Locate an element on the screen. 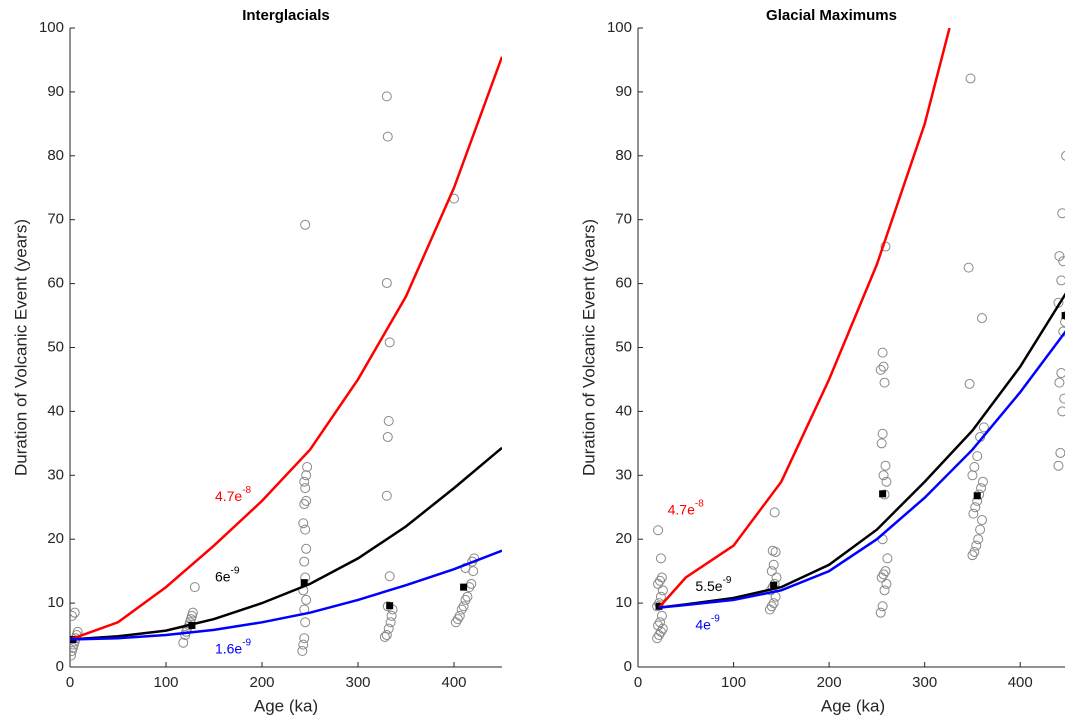 Image resolution: width=1065 pixels, height=721 pixels. curve-label: 5.5e-9 is located at coordinates (713, 584).